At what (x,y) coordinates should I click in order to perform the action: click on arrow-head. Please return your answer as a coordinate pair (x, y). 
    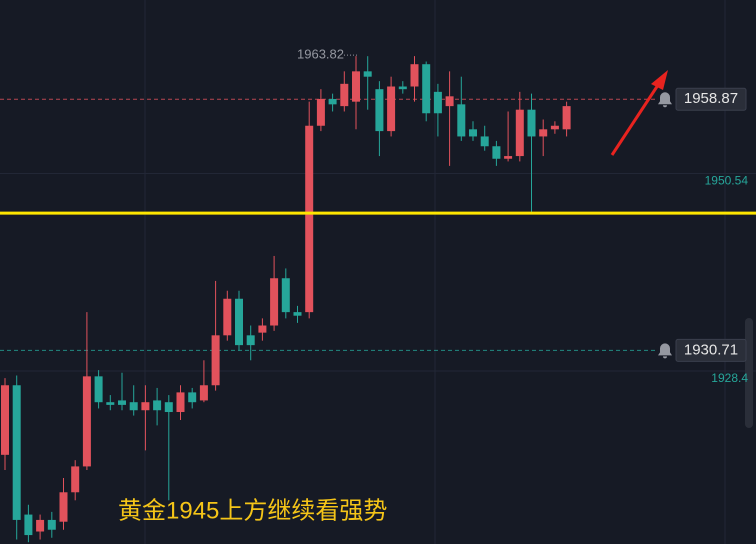
    Looking at the image, I should click on (659, 80).